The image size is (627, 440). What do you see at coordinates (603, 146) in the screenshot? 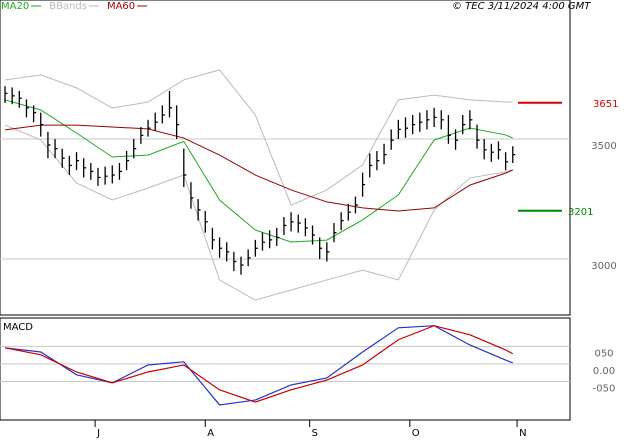
I see `y-tick-label: 3500` at bounding box center [603, 146].